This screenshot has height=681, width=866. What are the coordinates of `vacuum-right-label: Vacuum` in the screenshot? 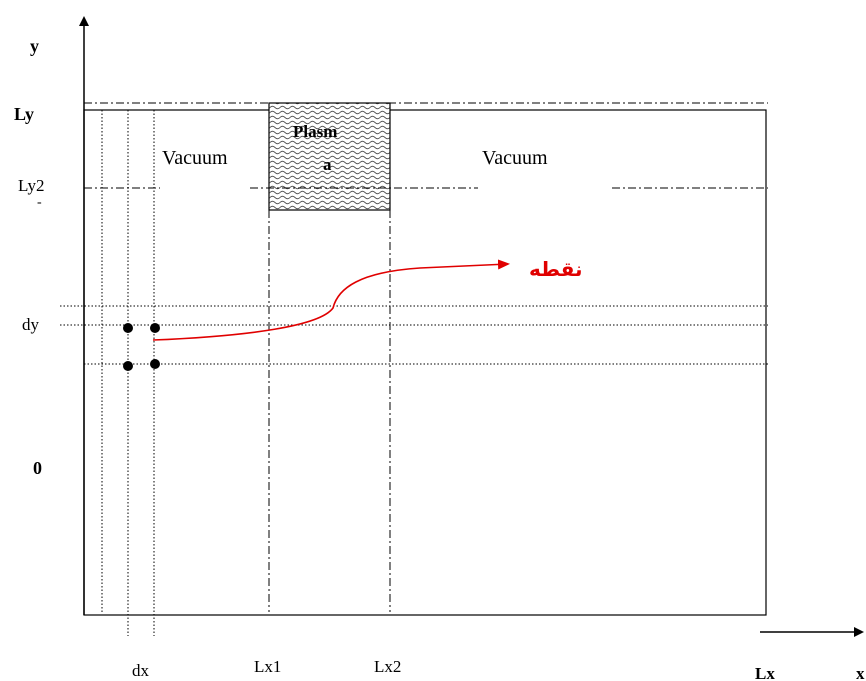 It's located at (515, 158).